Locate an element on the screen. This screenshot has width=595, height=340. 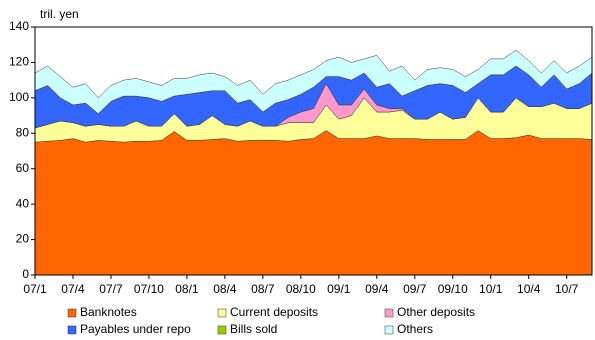
legend-label: Payables under repo is located at coordinates (135, 329).